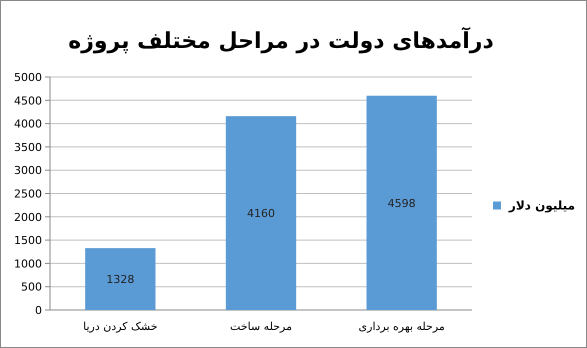 The image size is (587, 348). I want to click on legend-label: میلیون دلار, so click(541, 205).